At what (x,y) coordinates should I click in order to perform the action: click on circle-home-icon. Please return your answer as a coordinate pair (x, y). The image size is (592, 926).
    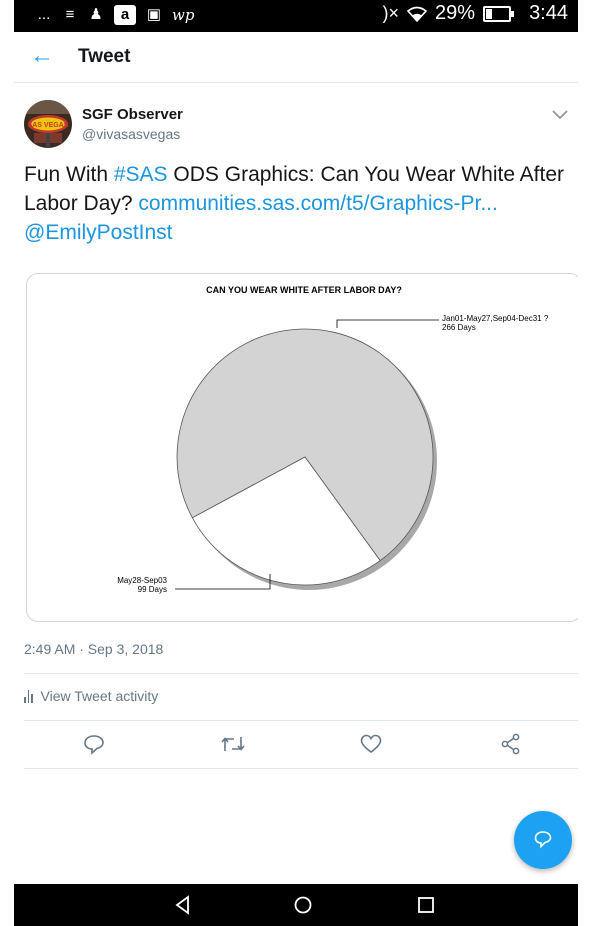
    Looking at the image, I should click on (303, 905).